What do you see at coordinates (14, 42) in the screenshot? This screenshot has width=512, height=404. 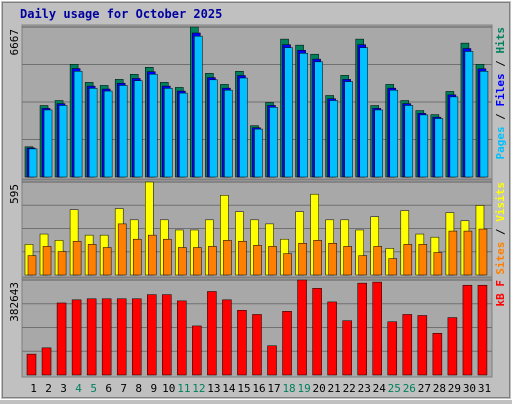 I see `y-max-label: 6667` at bounding box center [14, 42].